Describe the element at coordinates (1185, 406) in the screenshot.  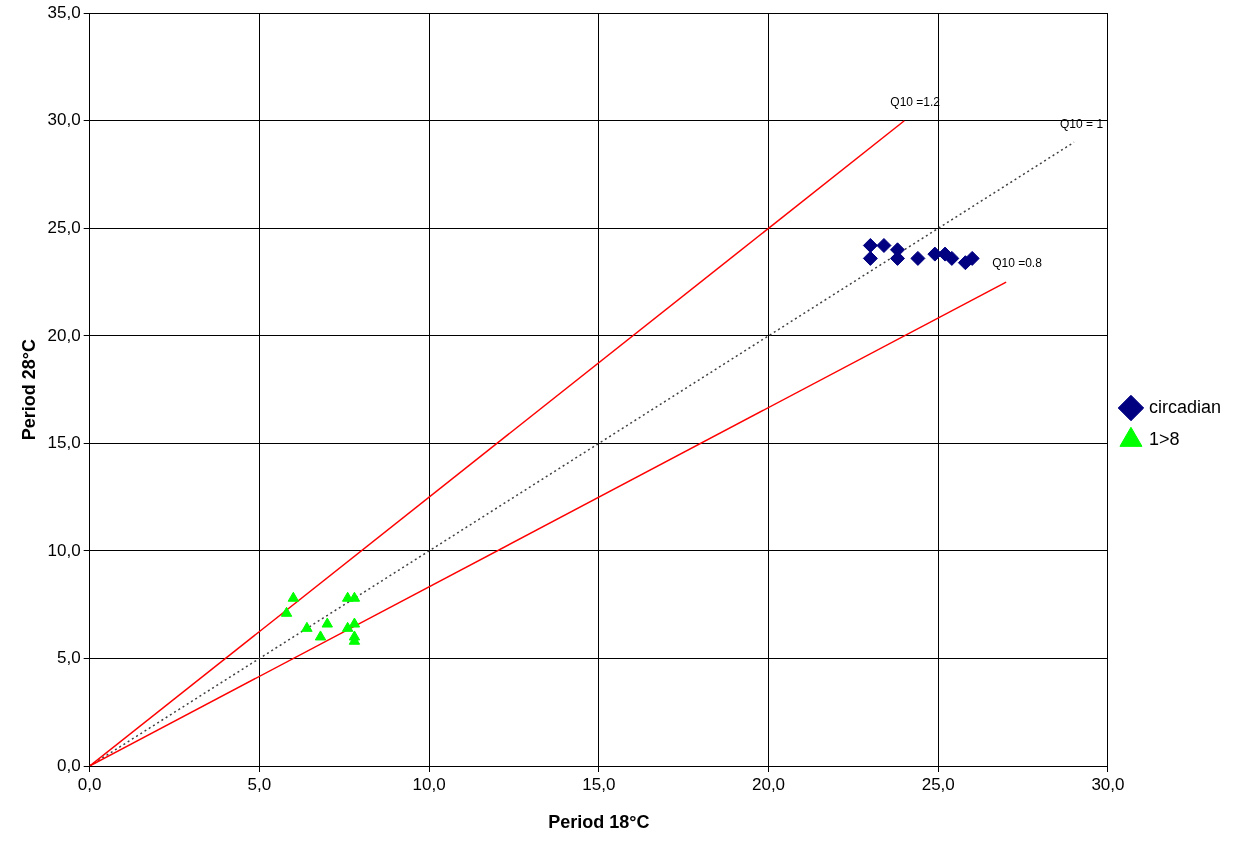
I see `legend-label: circadian` at that location.